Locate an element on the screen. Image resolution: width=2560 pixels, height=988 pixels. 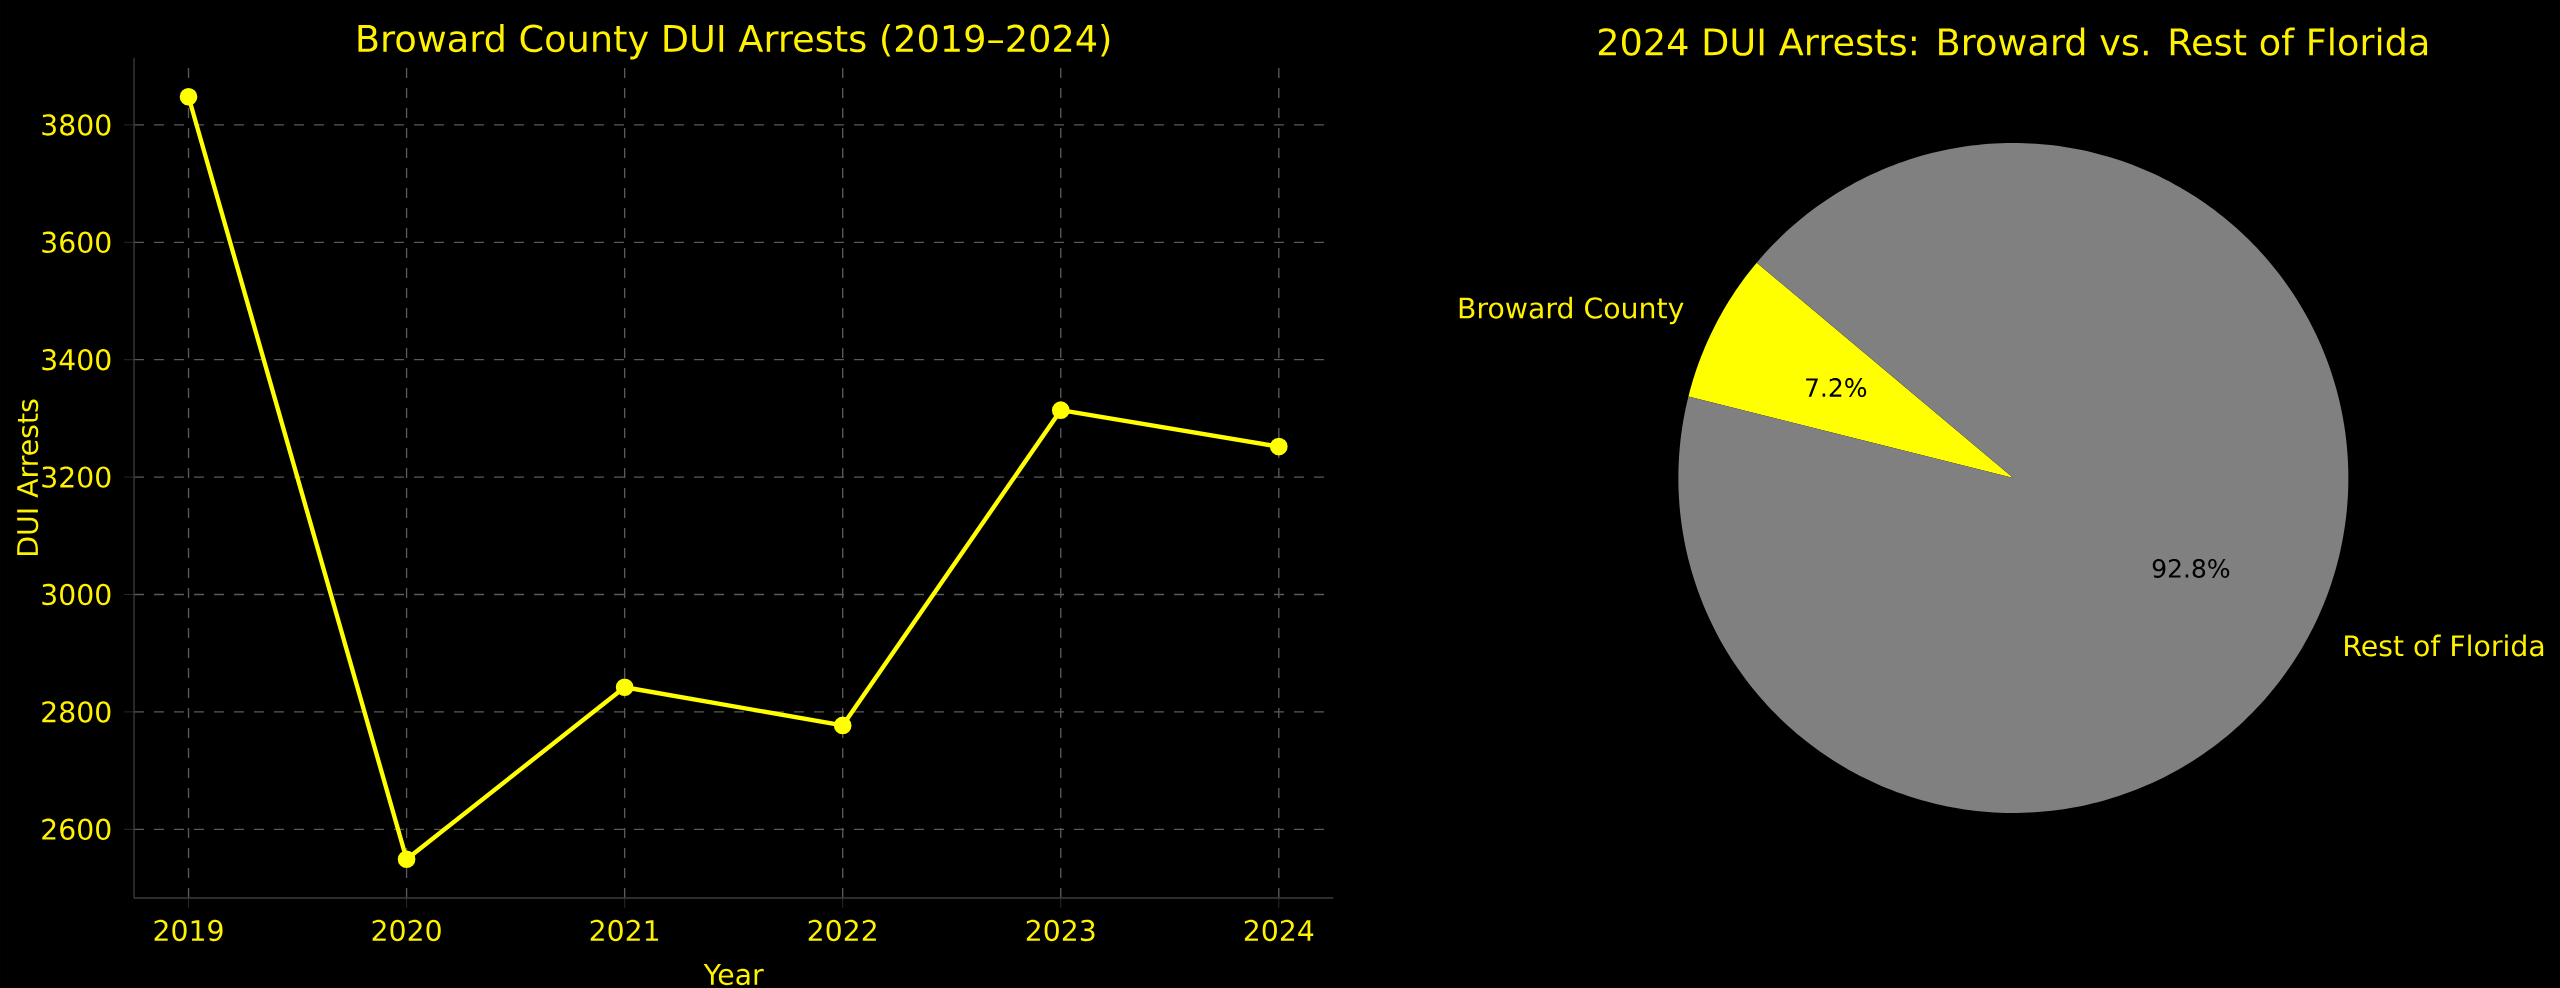
y-tick-label: 2600 is located at coordinates (76, 829).